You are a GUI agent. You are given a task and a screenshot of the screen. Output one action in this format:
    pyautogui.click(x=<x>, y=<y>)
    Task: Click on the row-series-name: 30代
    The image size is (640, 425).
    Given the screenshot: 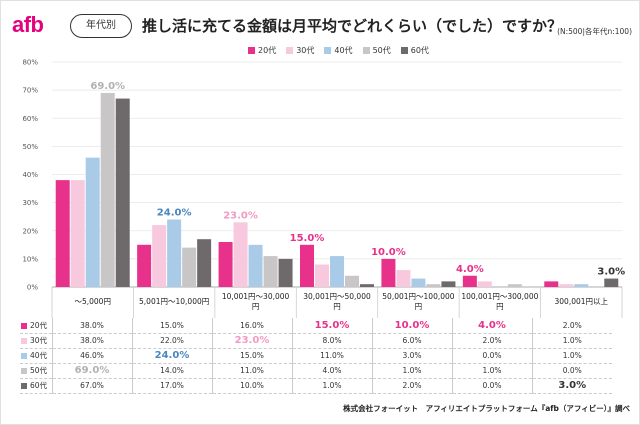 What is the action you would take?
    pyautogui.click(x=39, y=340)
    